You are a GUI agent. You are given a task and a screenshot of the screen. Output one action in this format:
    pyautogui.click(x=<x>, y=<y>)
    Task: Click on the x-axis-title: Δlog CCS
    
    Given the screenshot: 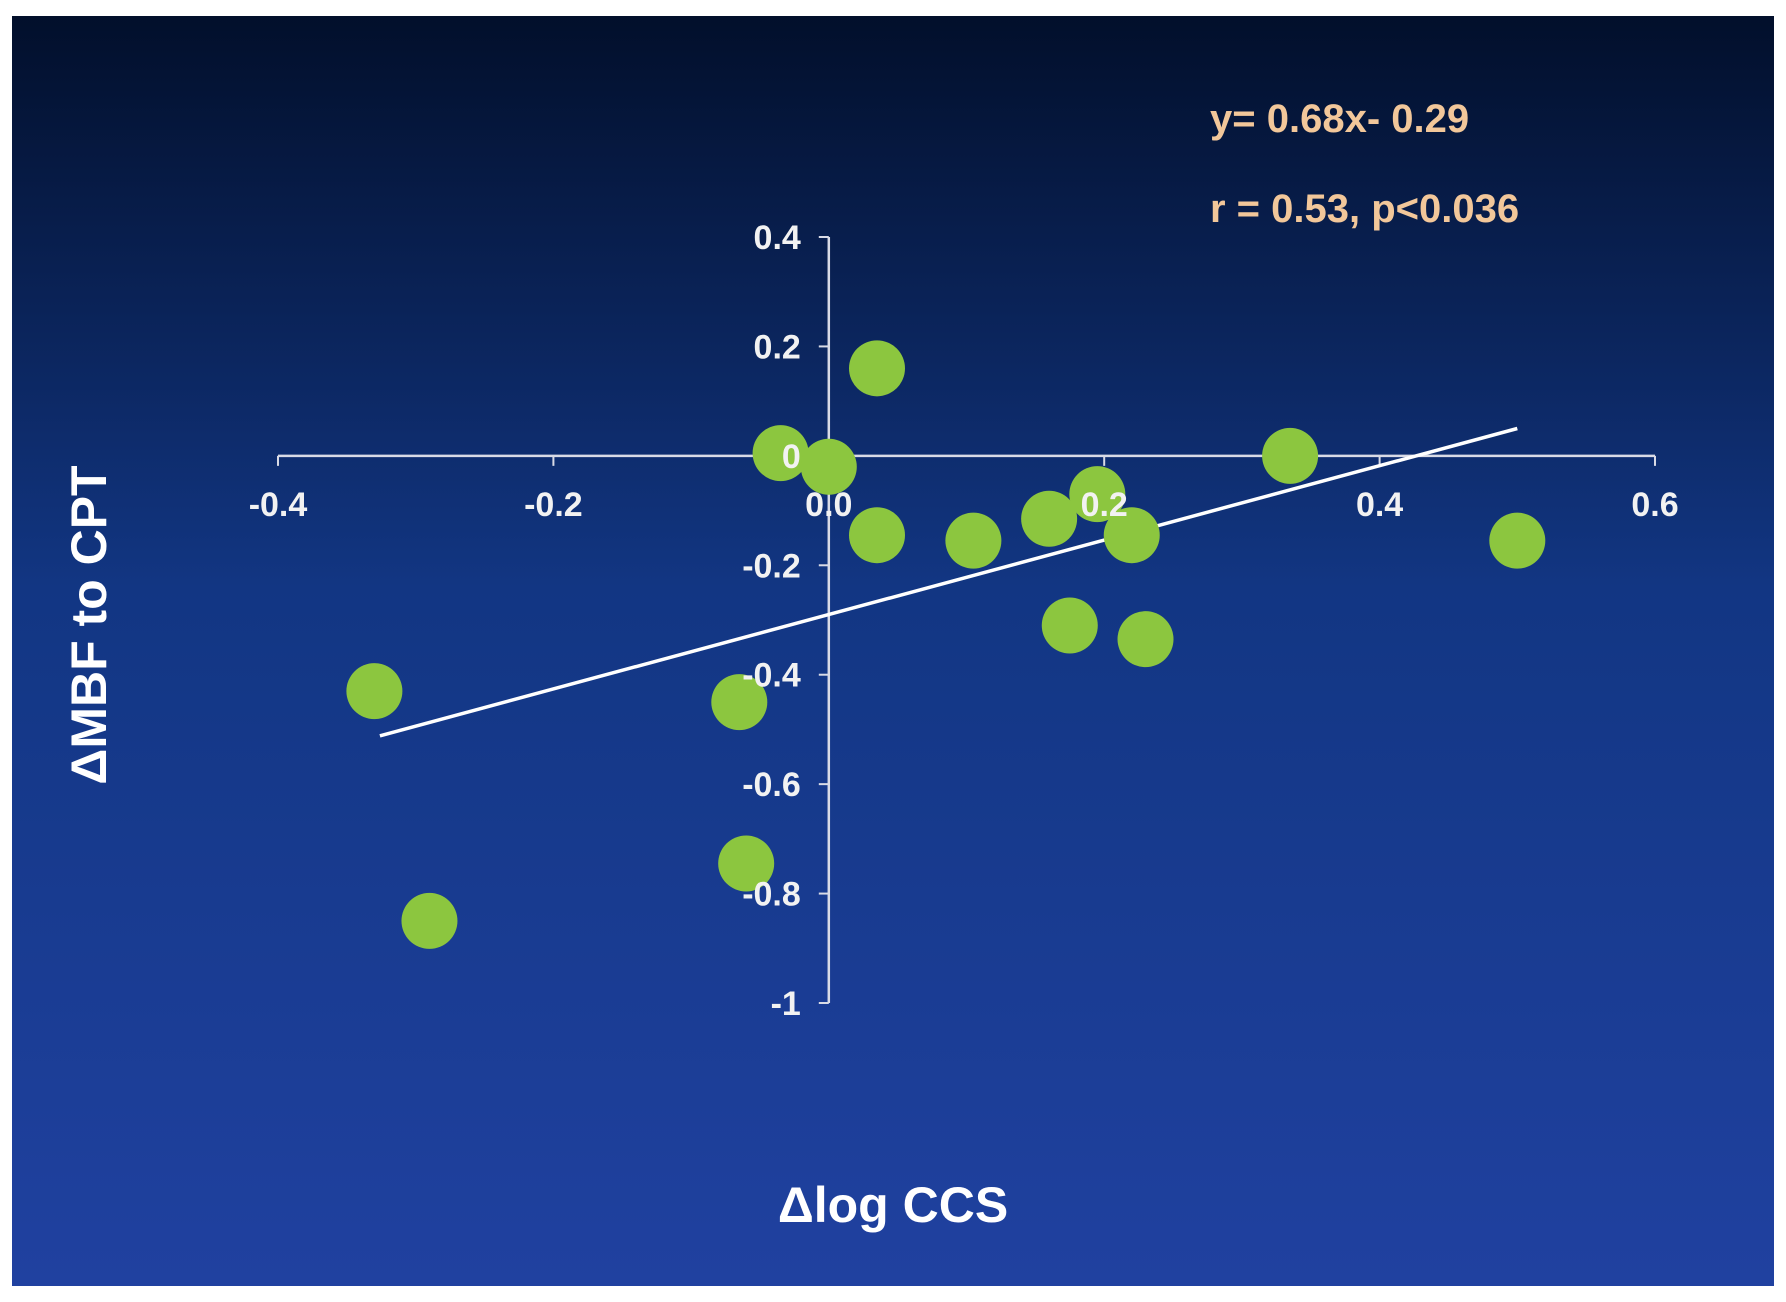 What is the action you would take?
    pyautogui.click(x=893, y=1205)
    